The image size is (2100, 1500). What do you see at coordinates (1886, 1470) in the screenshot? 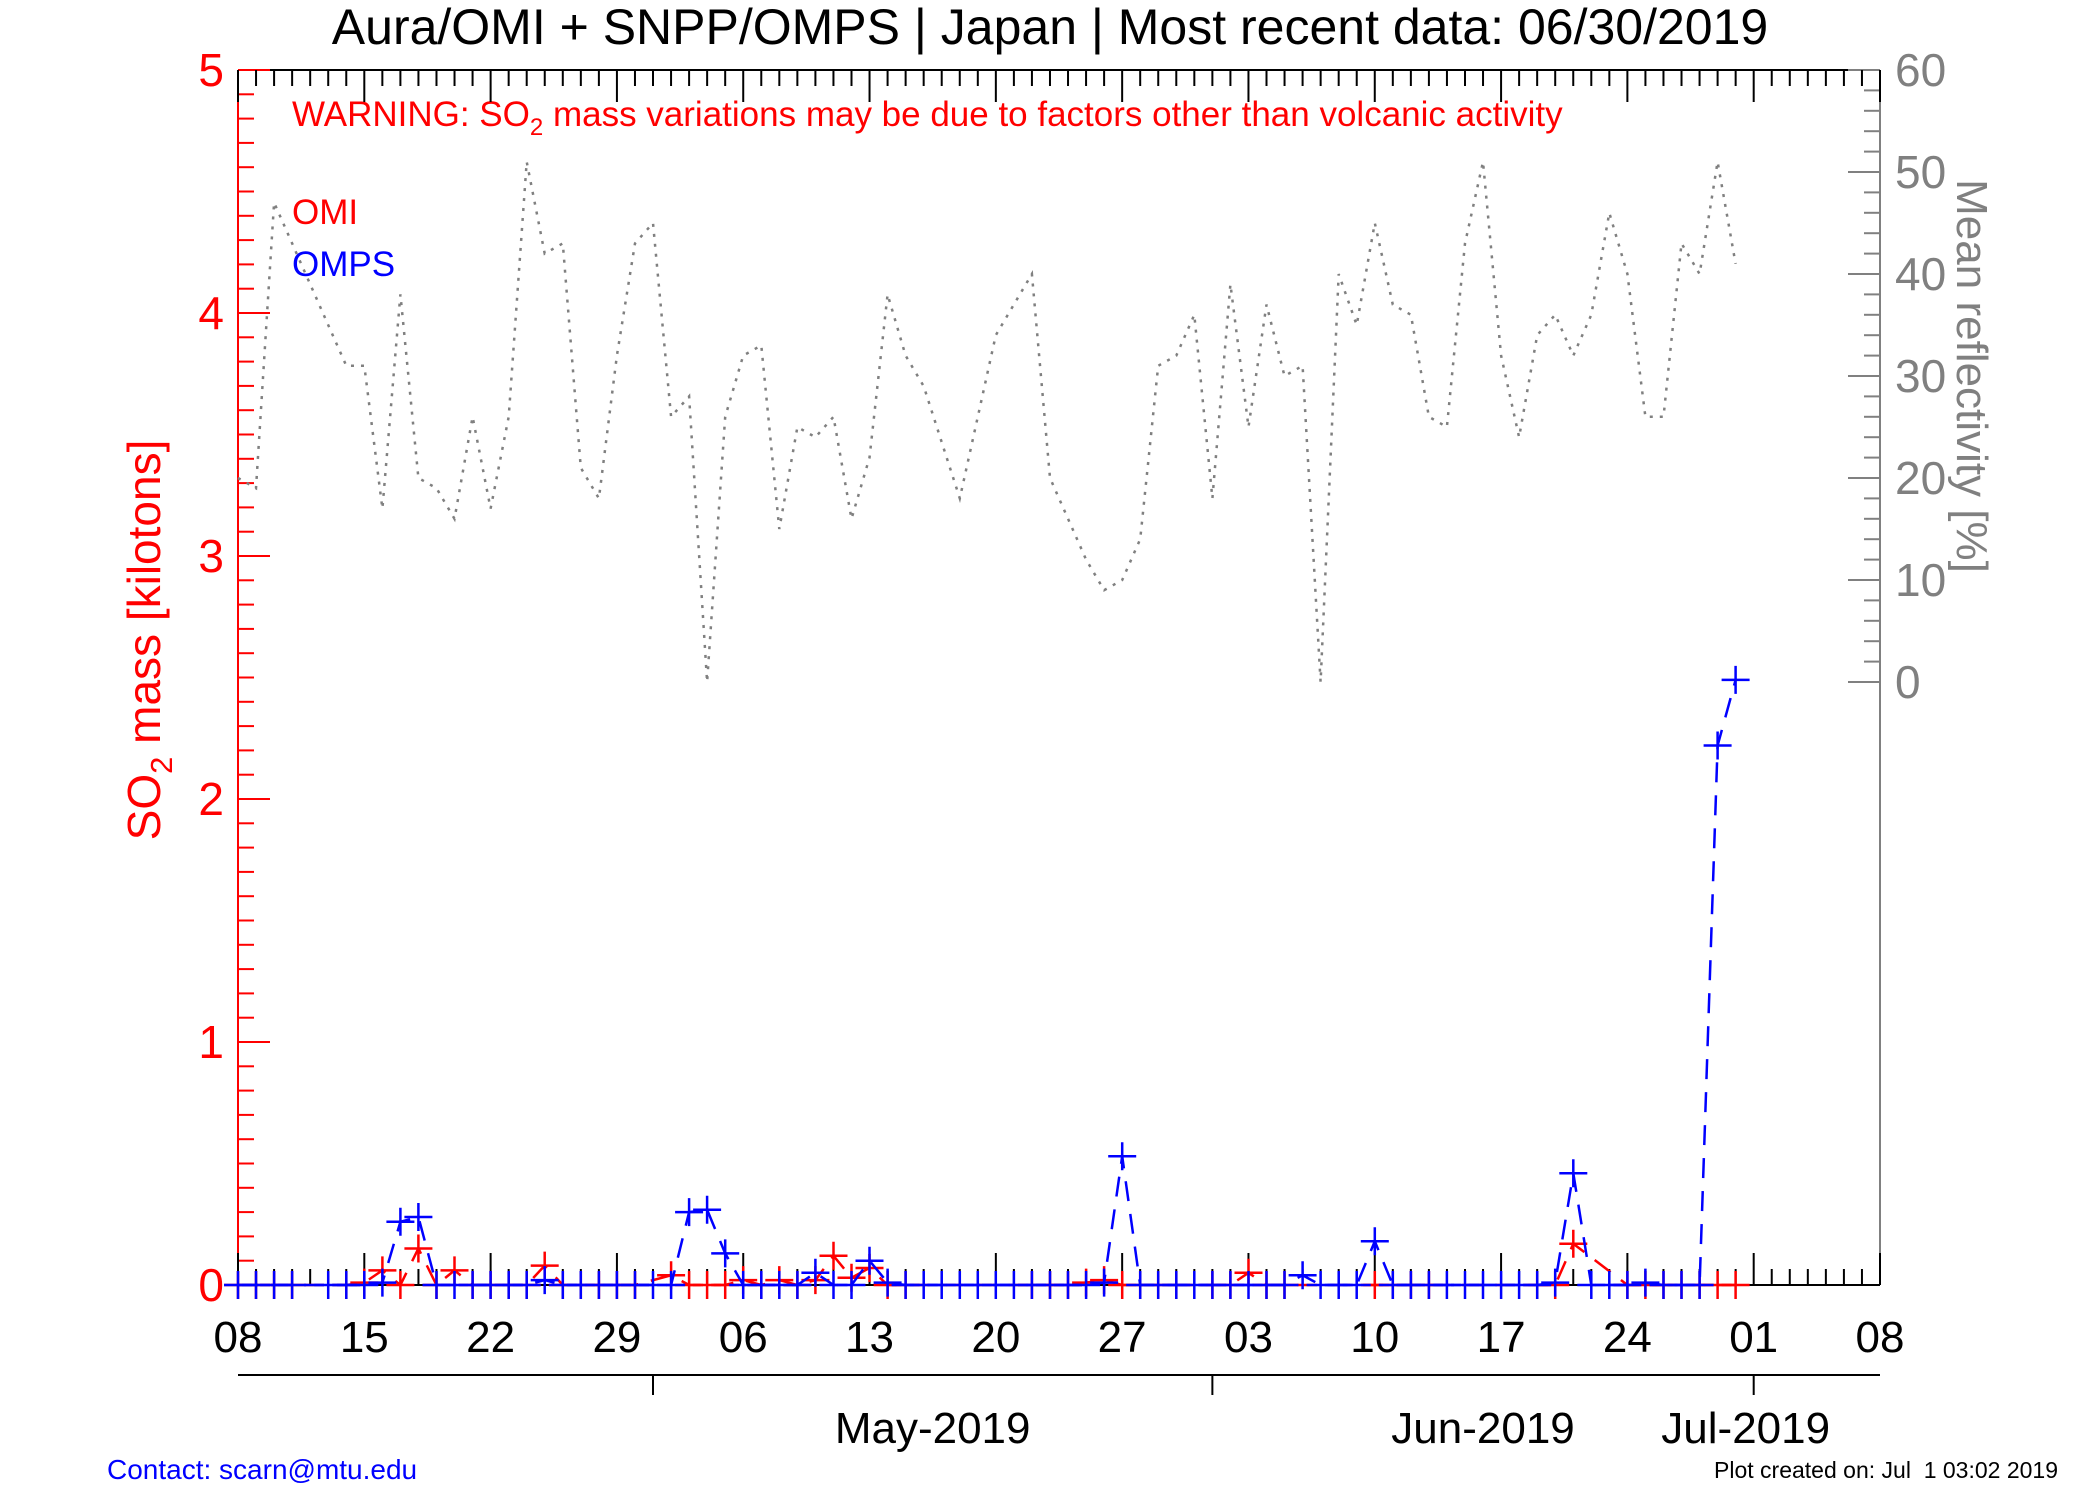
I see `plot-created-text: Plot created on: Jul 1 03:02 2019` at bounding box center [1886, 1470].